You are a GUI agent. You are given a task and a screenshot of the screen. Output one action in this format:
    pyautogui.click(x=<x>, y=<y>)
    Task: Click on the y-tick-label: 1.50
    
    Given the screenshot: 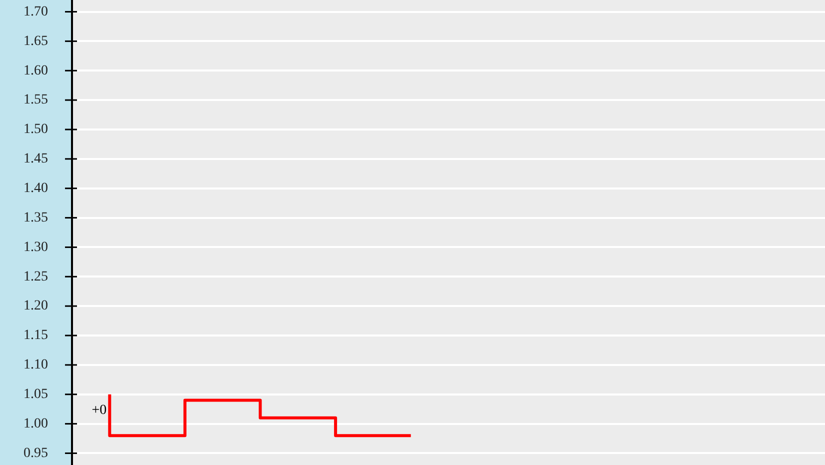 What is the action you would take?
    pyautogui.click(x=36, y=130)
    